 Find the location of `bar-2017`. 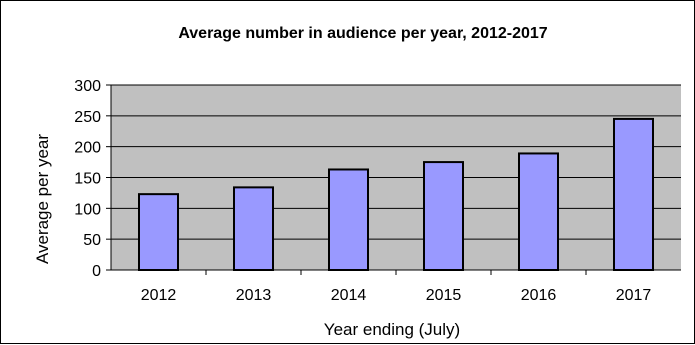

bar-2017 is located at coordinates (633, 194).